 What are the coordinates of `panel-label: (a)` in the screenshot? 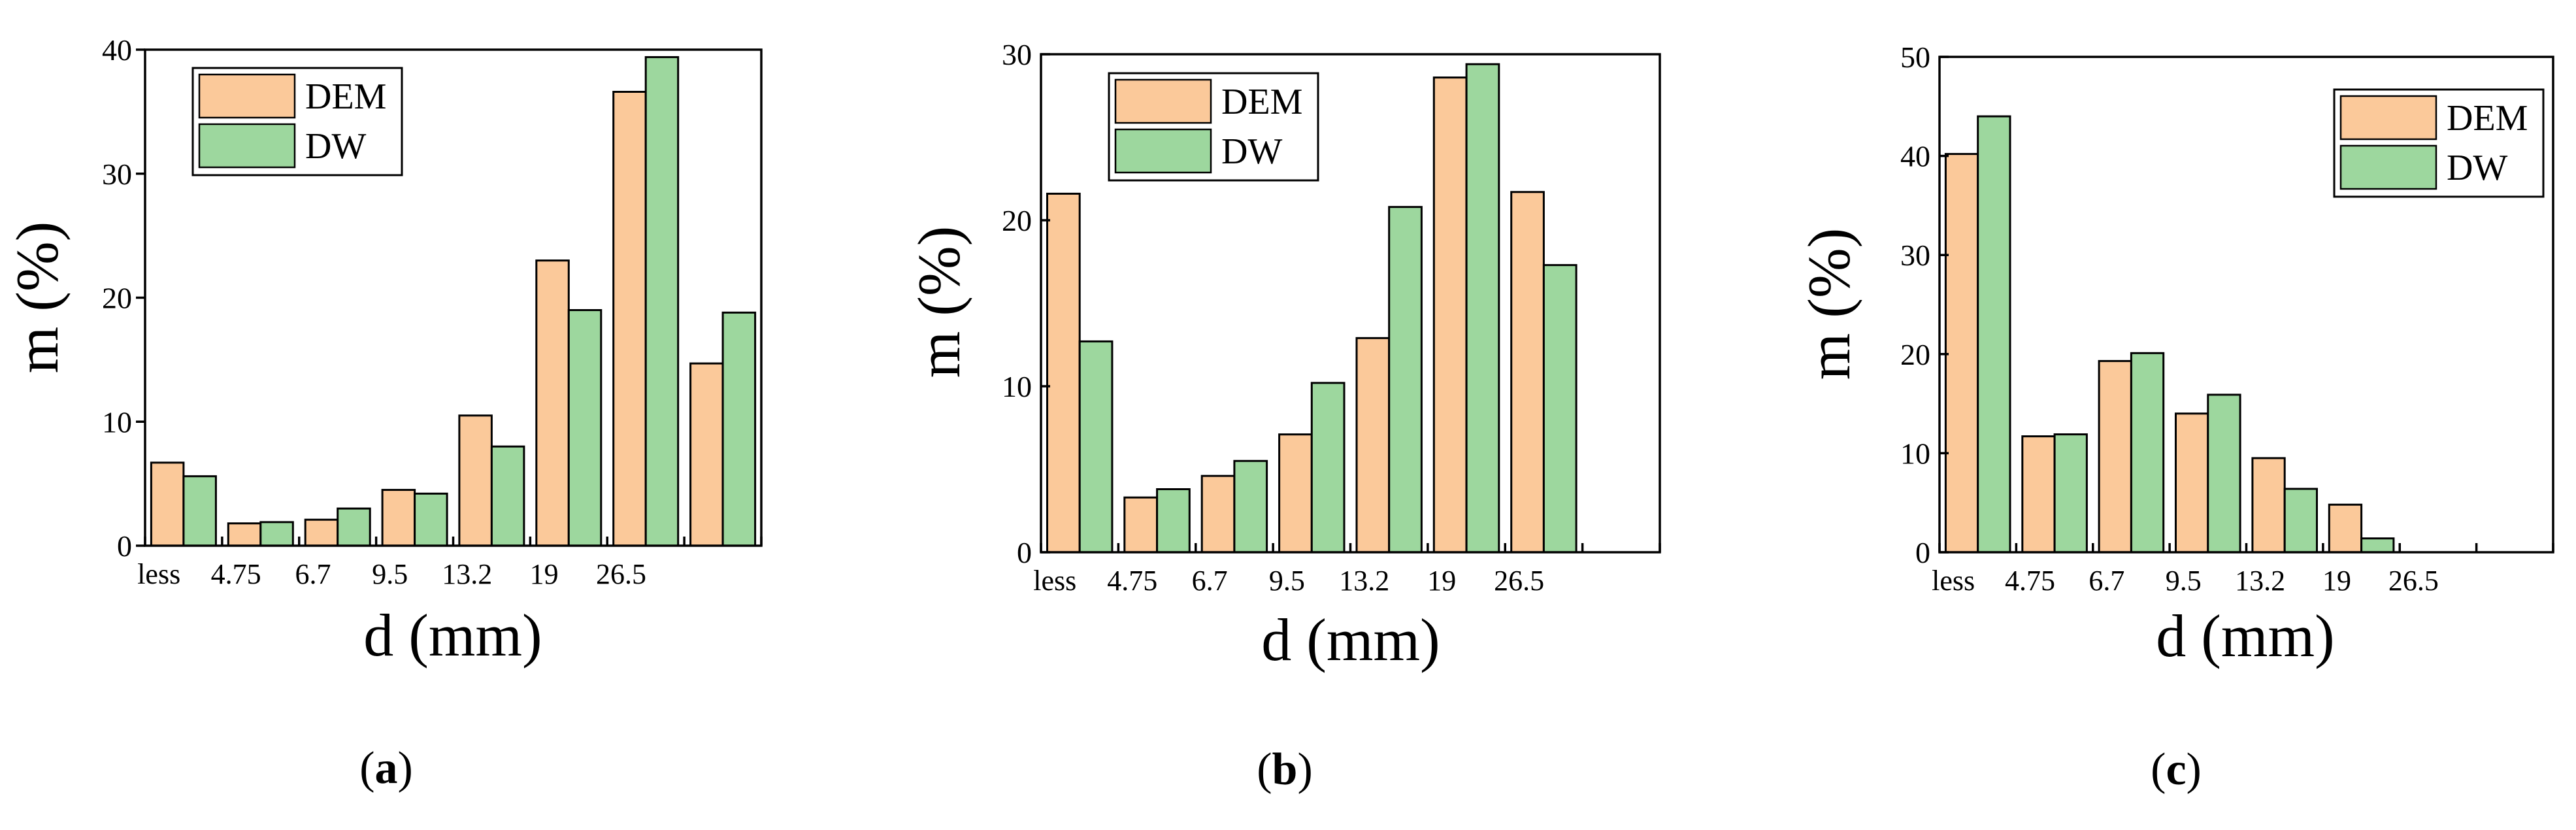 It's located at (386, 768).